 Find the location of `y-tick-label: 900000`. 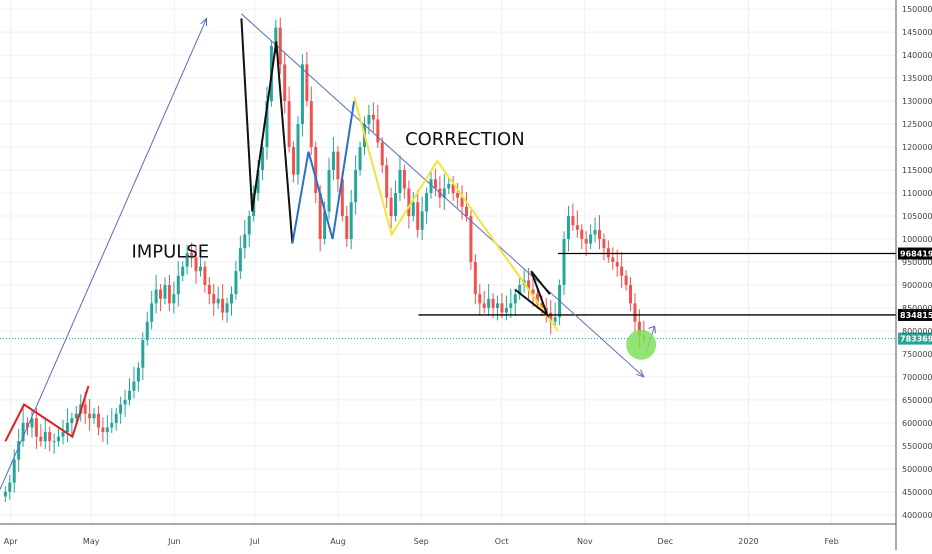

y-tick-label: 900000 is located at coordinates (917, 285).